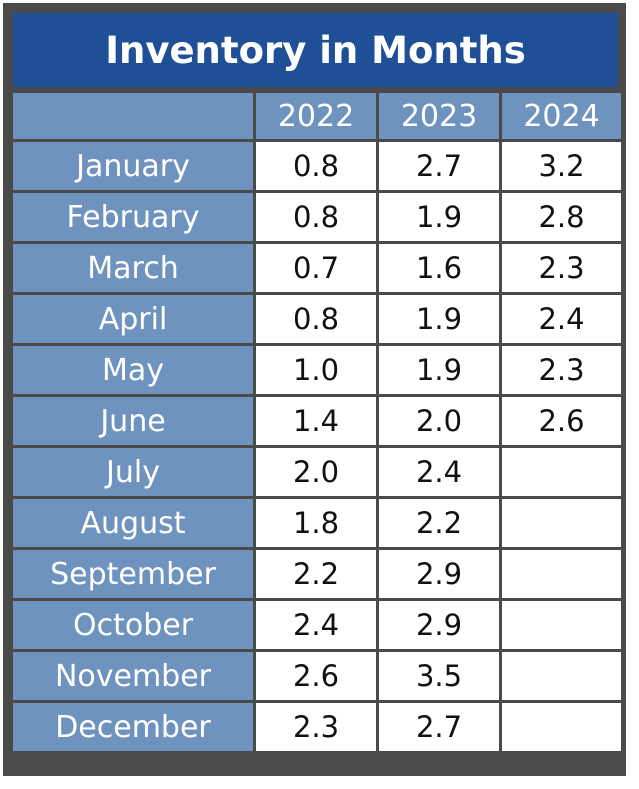 The height and width of the screenshot is (789, 639). Describe the element at coordinates (561, 166) in the screenshot. I see `value-cell-january-2024: 3.2` at that location.